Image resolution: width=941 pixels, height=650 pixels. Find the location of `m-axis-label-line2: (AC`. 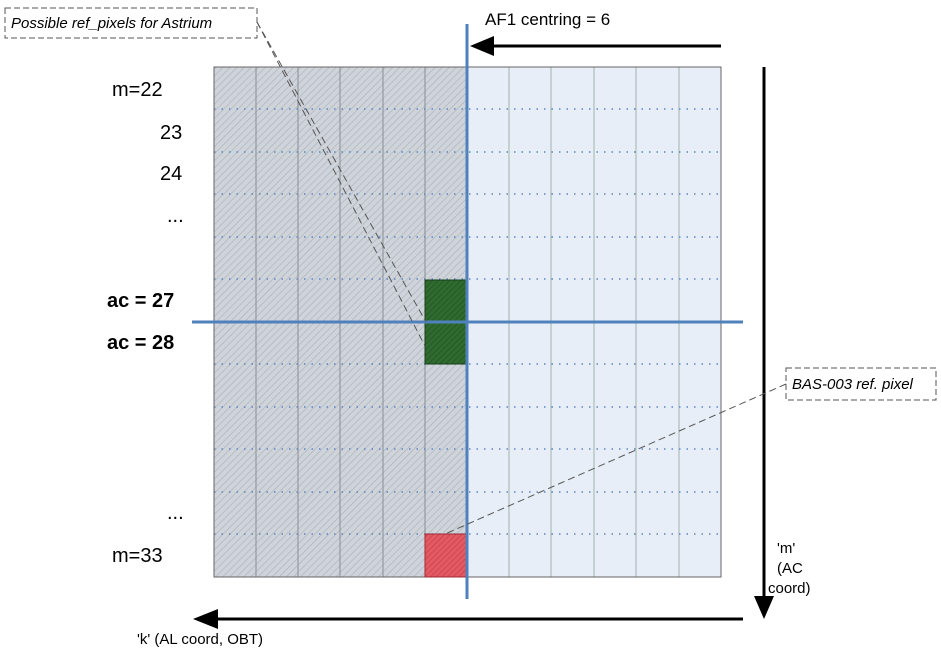

m-axis-label-line2: (AC is located at coordinates (790, 568).